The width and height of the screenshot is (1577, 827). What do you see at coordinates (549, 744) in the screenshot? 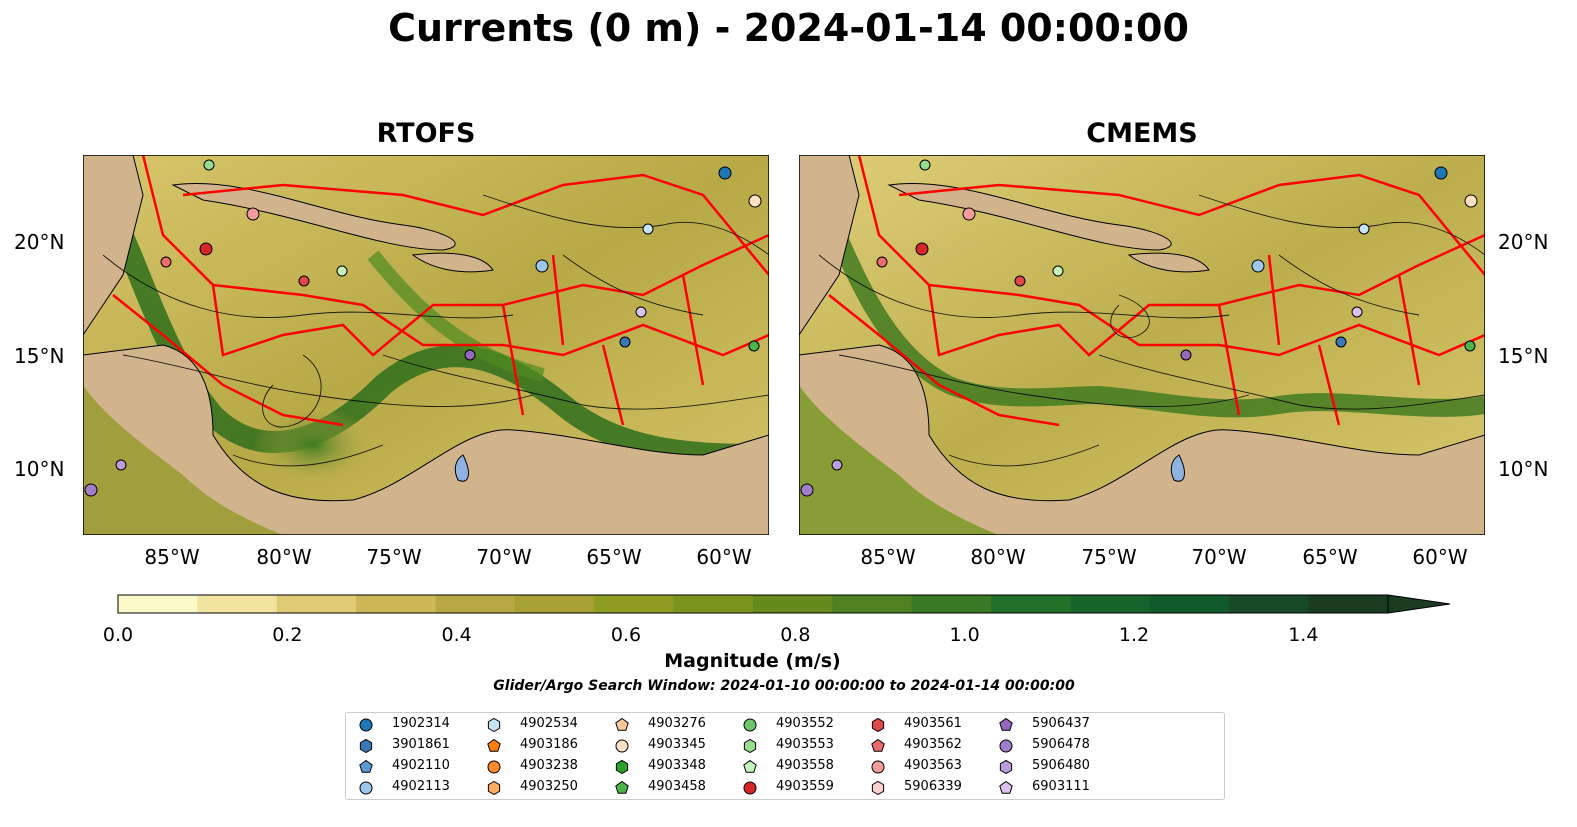
I see `legend-label: 4903186` at bounding box center [549, 744].